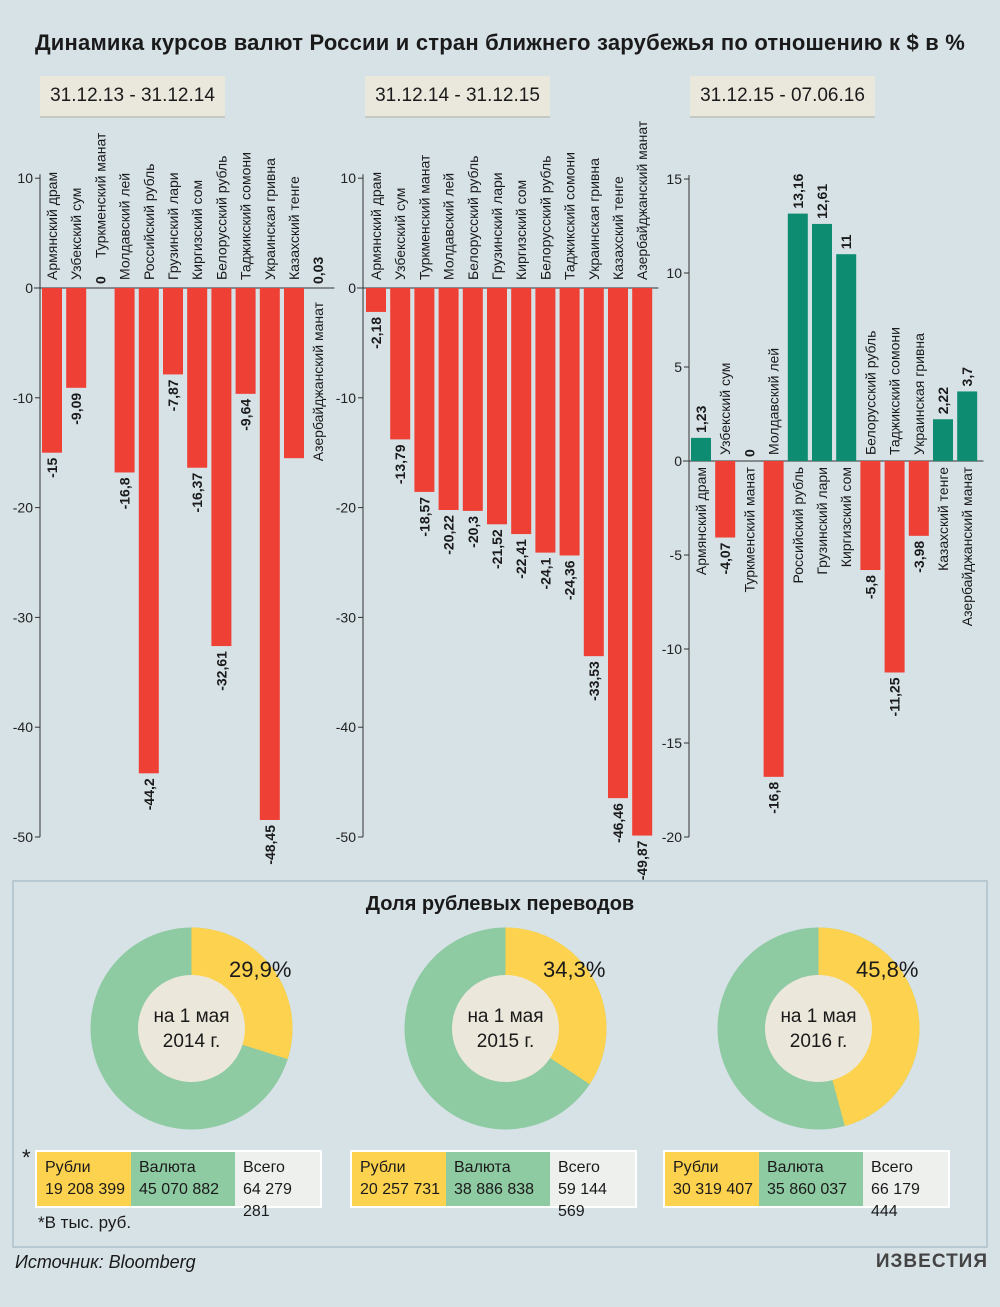 The image size is (1000, 1307). Describe the element at coordinates (582, 1200) in the screenshot. I see `total-value: 59 144 569` at that location.